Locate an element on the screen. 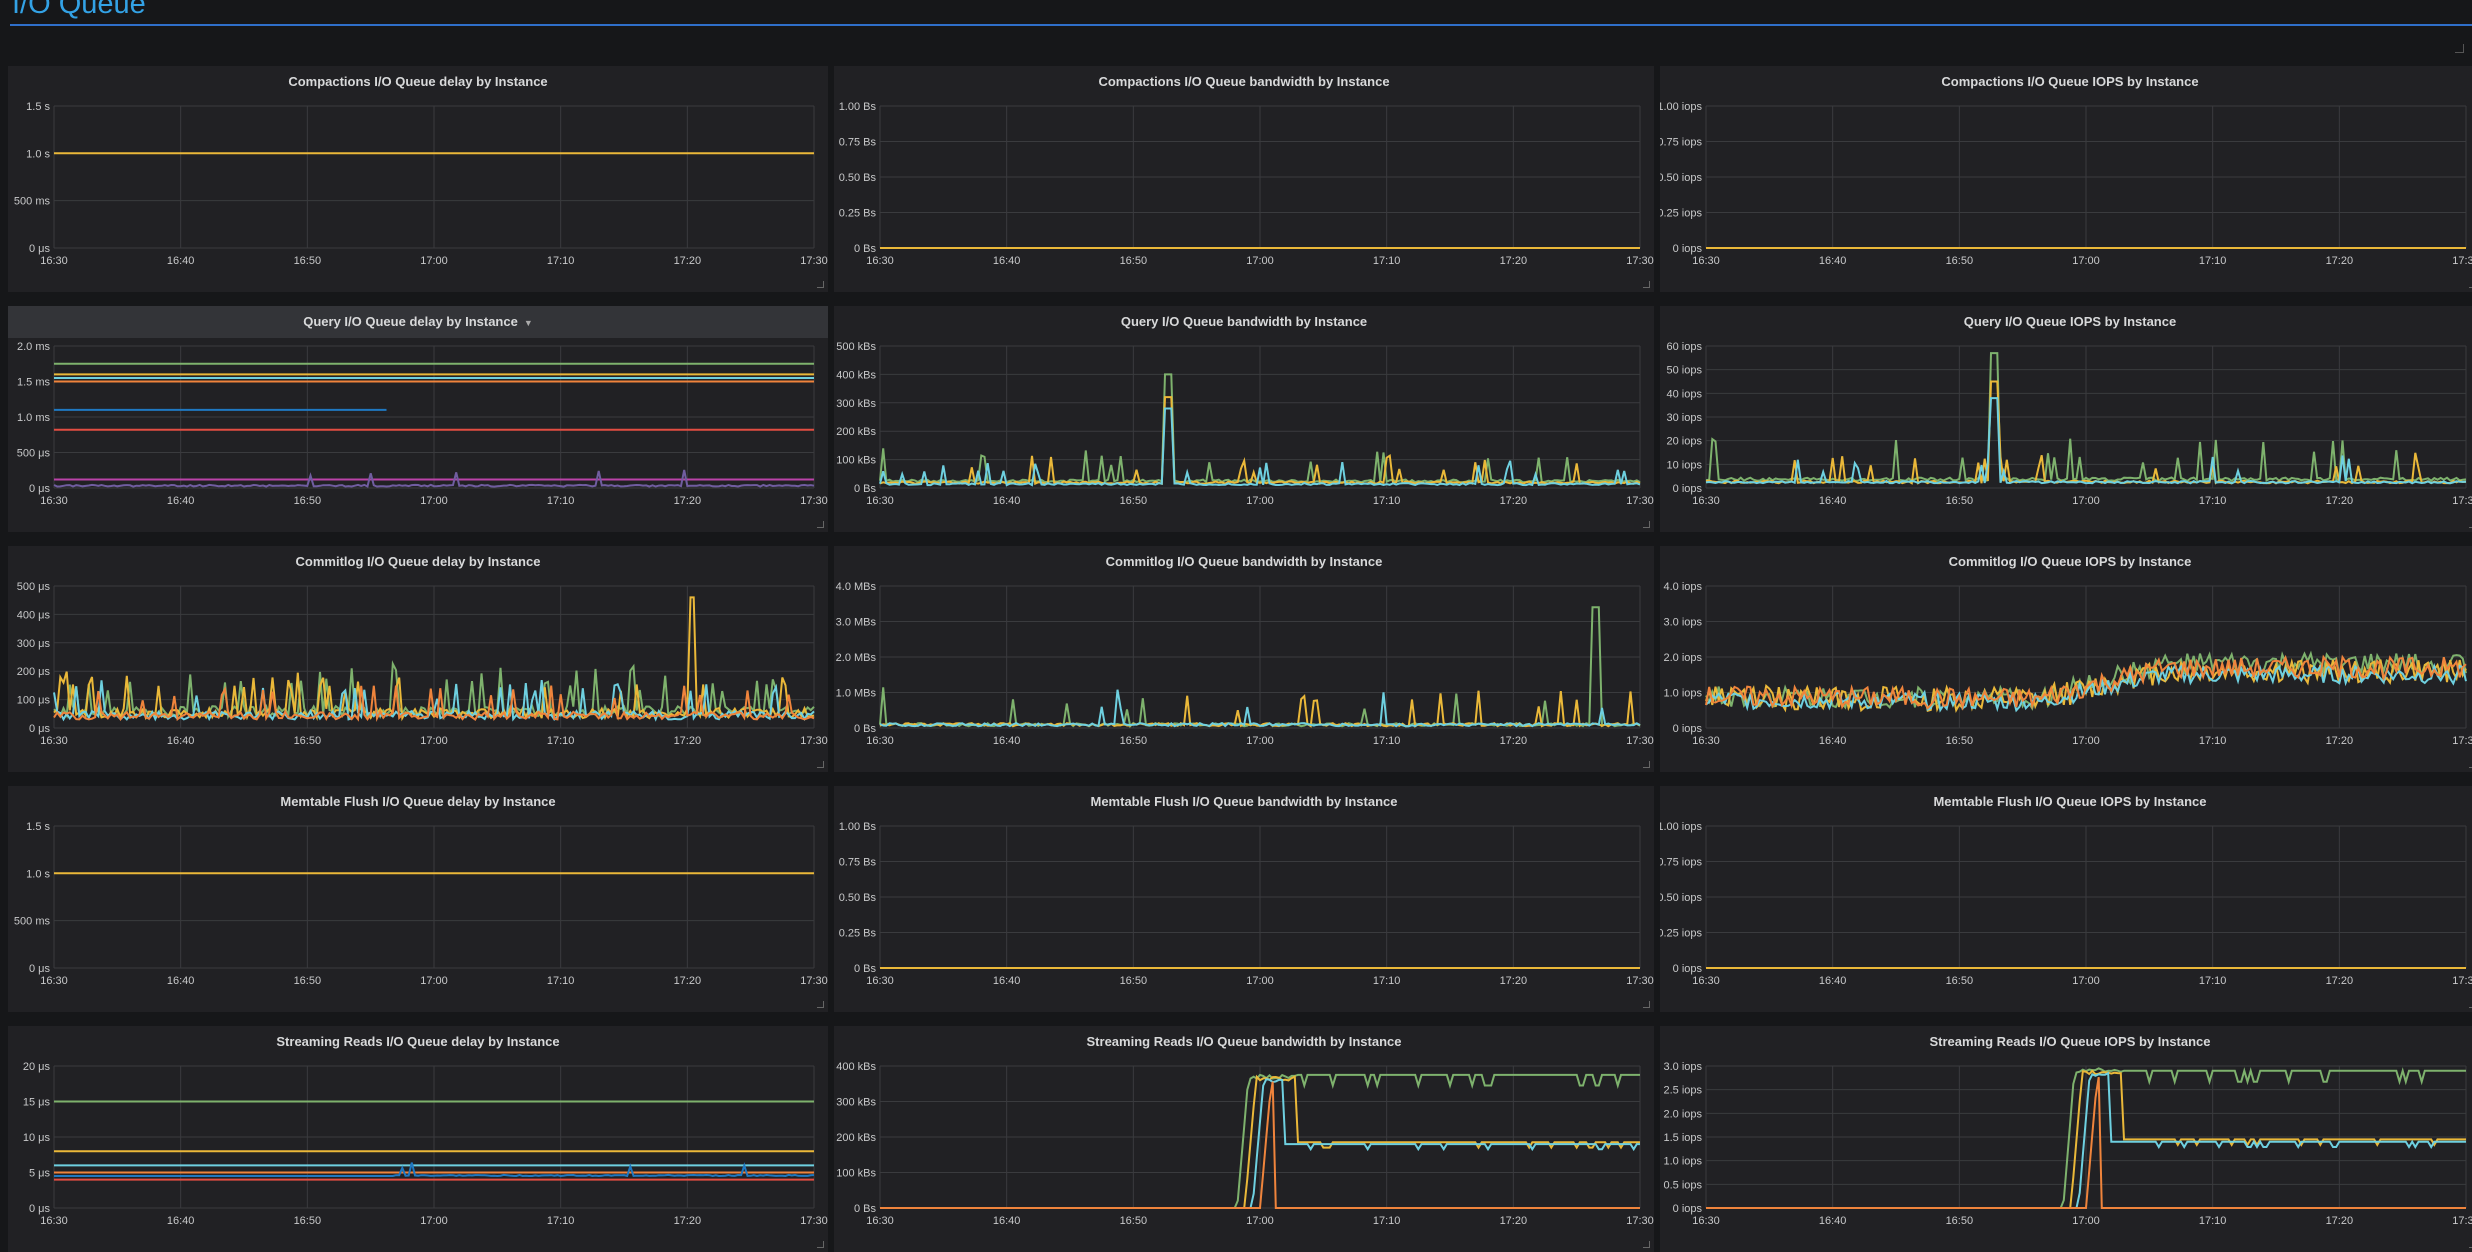 Image resolution: width=2472 pixels, height=1252 pixels. panel-title-text: Commitlog I/O Queue delay by Instance is located at coordinates (418, 561).